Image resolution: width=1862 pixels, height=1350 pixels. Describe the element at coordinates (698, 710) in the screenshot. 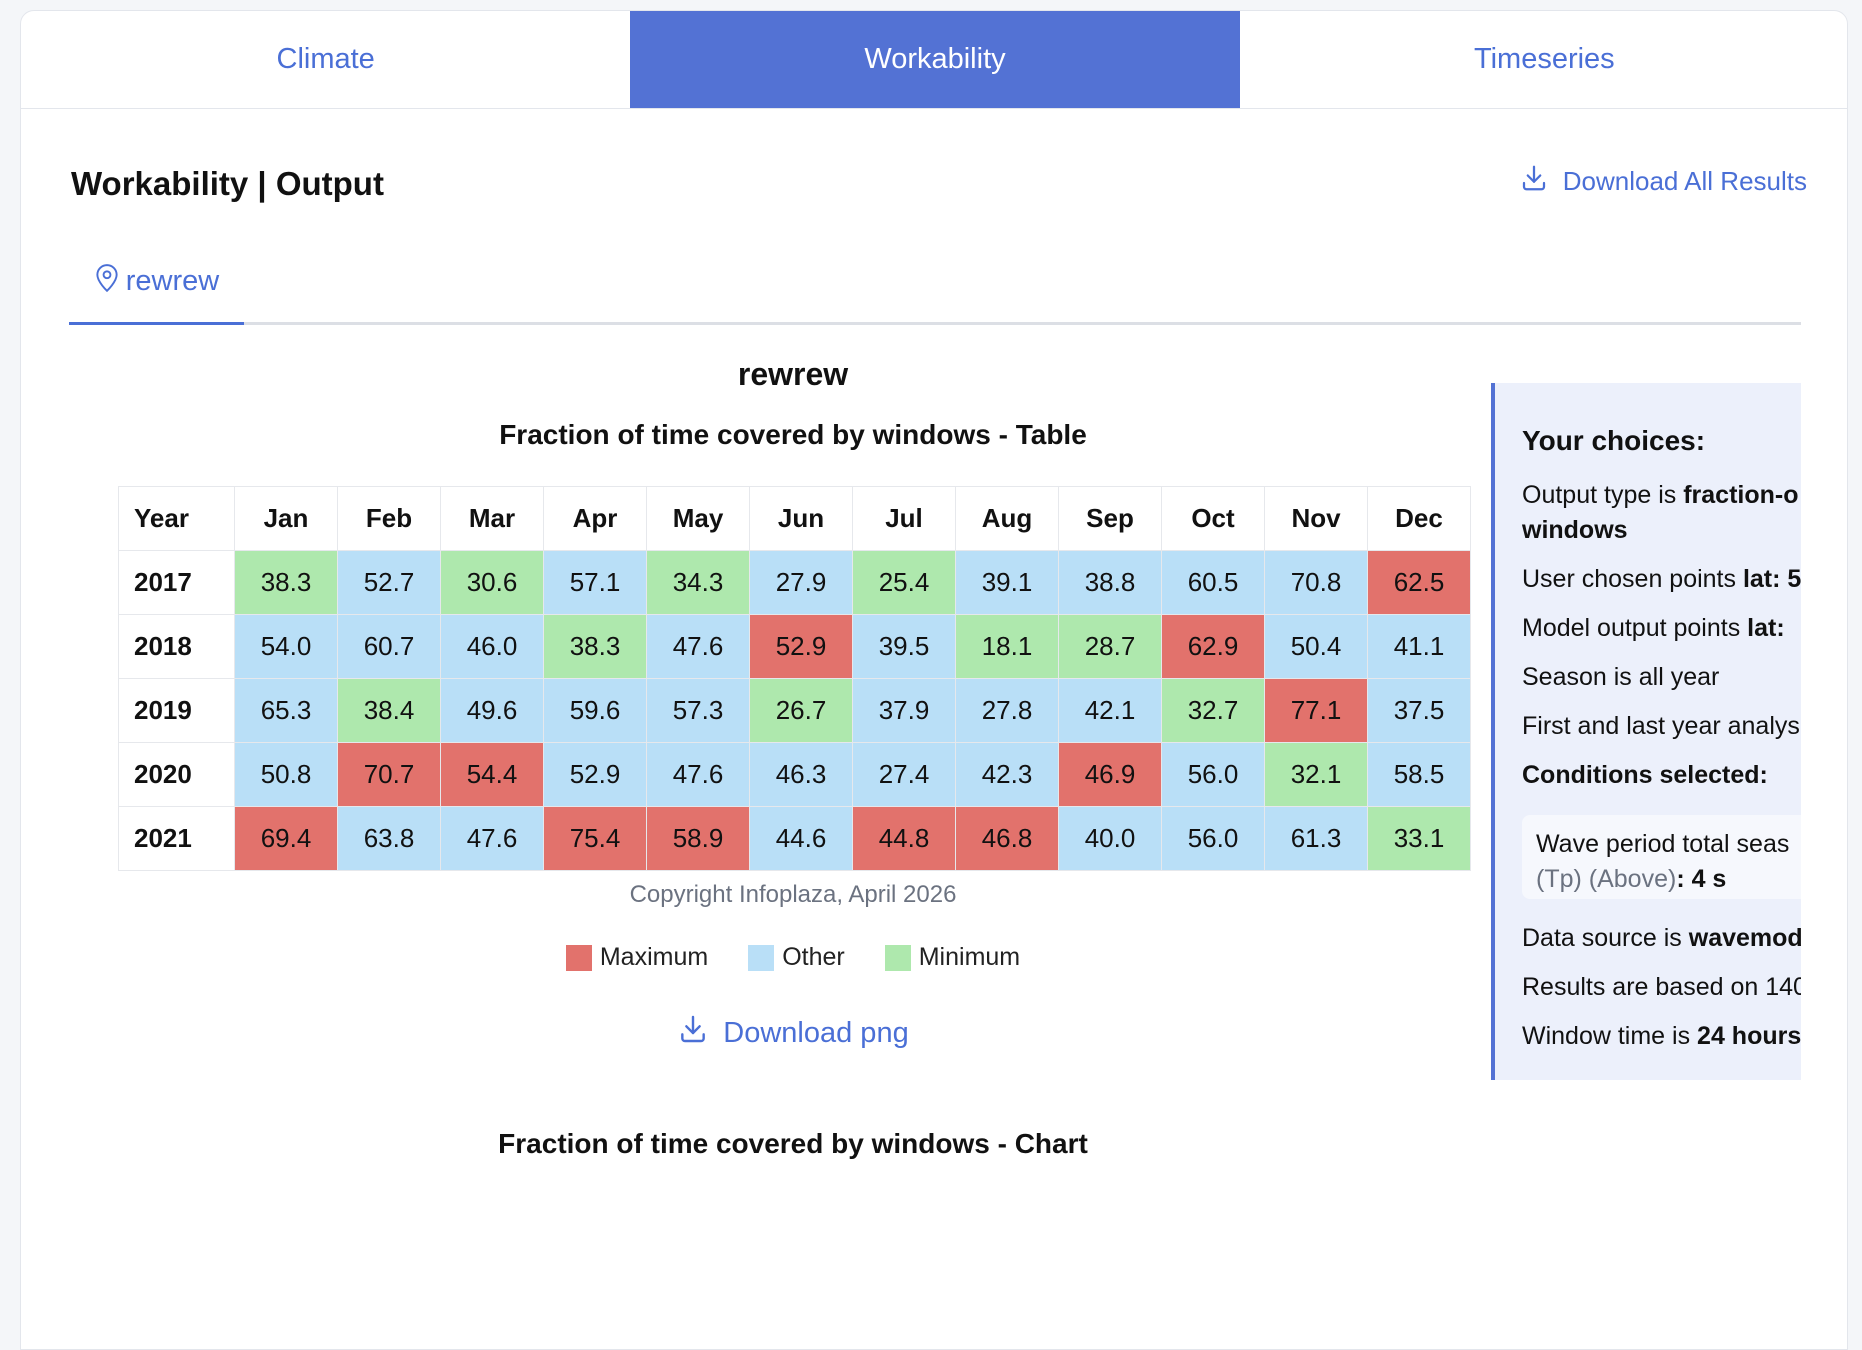

I see `value-cell: 57.3` at that location.